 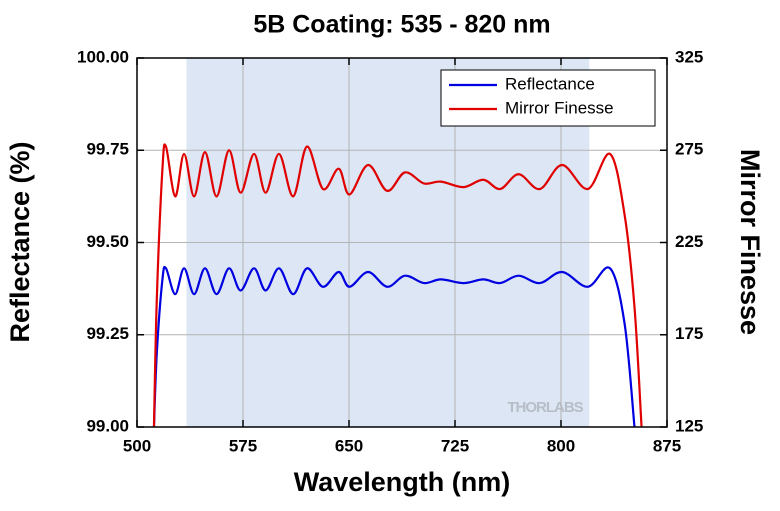 I want to click on x-tick-label: 650, so click(x=349, y=445).